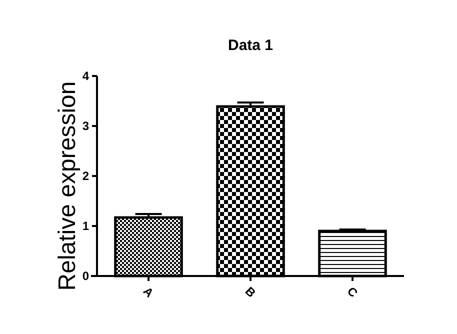 The width and height of the screenshot is (457, 334). I want to click on y-tick-label: 1, so click(86, 226).